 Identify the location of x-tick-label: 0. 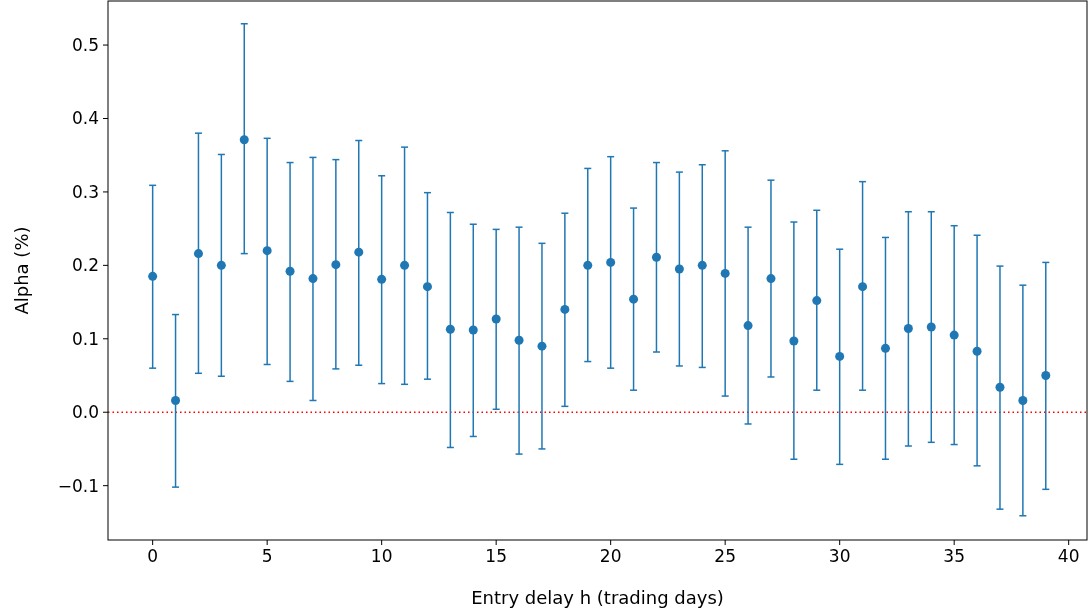
(153, 556).